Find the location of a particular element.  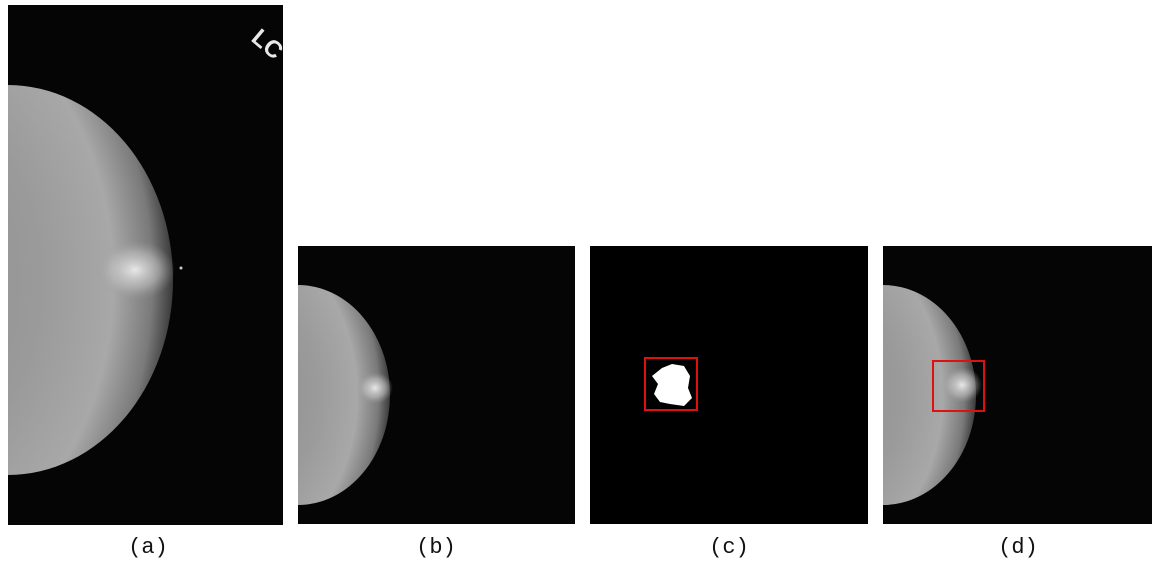

panel-label: (b) is located at coordinates (436, 547).